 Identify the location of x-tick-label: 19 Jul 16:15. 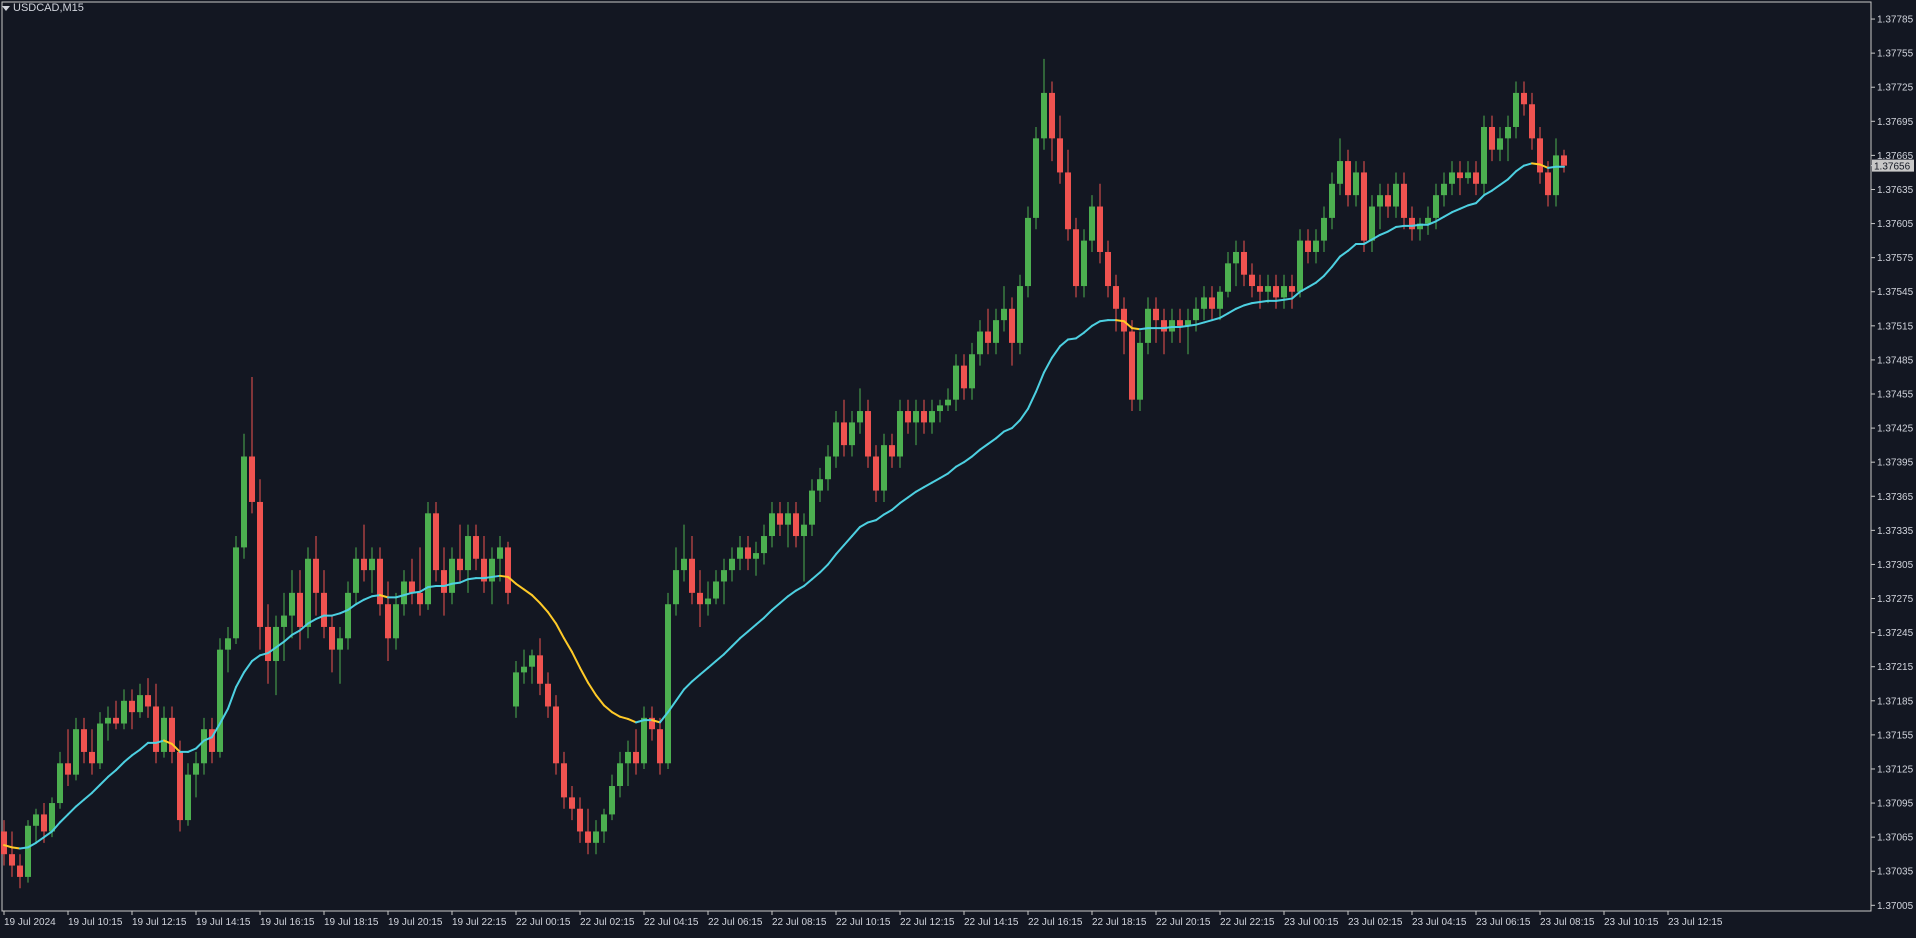
(287, 922).